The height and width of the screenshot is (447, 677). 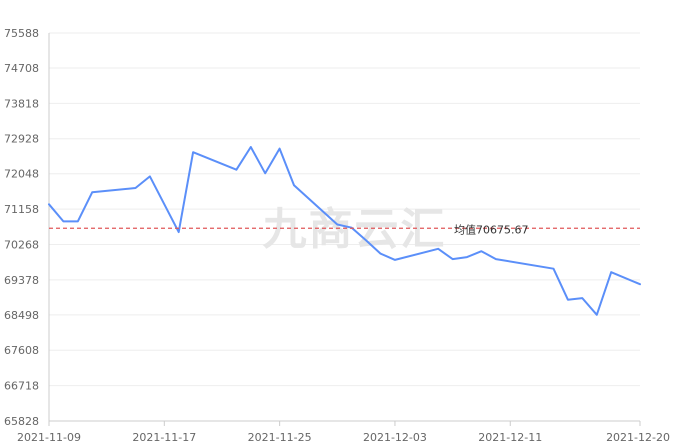 I want to click on mean-line-label: 均值70675.67, so click(x=491, y=229).